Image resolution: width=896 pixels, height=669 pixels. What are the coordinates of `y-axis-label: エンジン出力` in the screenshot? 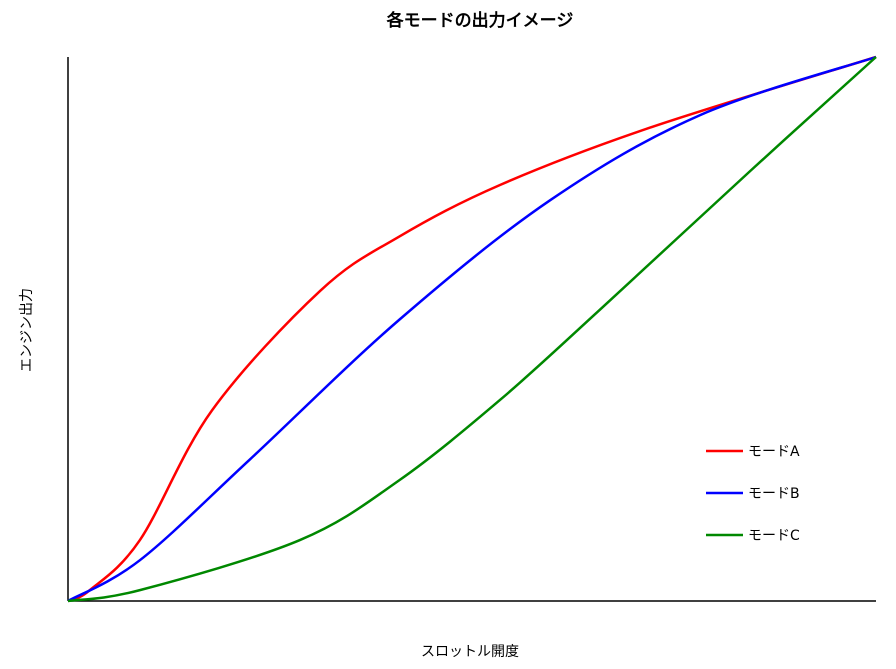 It's located at (27, 330).